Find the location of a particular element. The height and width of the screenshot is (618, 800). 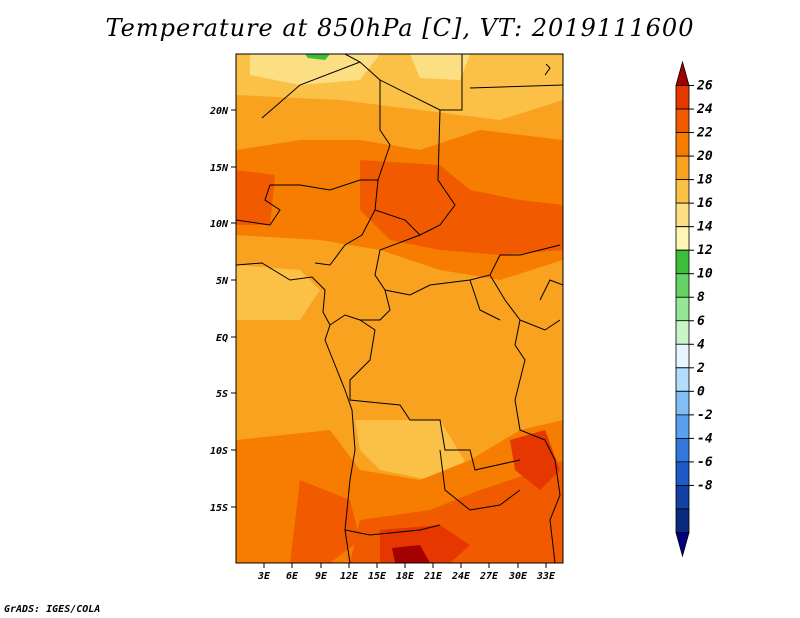

lat-label: 20N is located at coordinates (219, 111).